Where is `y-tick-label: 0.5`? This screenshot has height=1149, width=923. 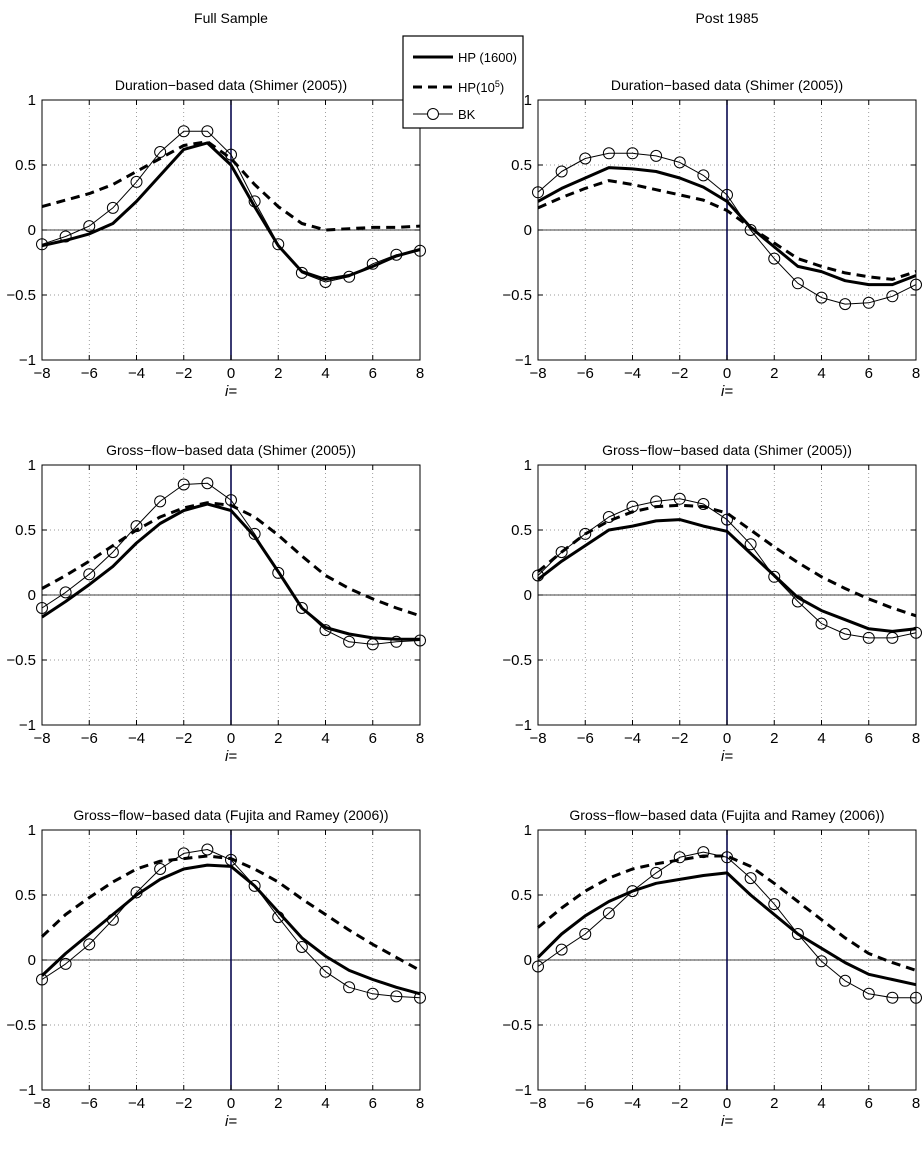
y-tick-label: 0.5 is located at coordinates (25, 530).